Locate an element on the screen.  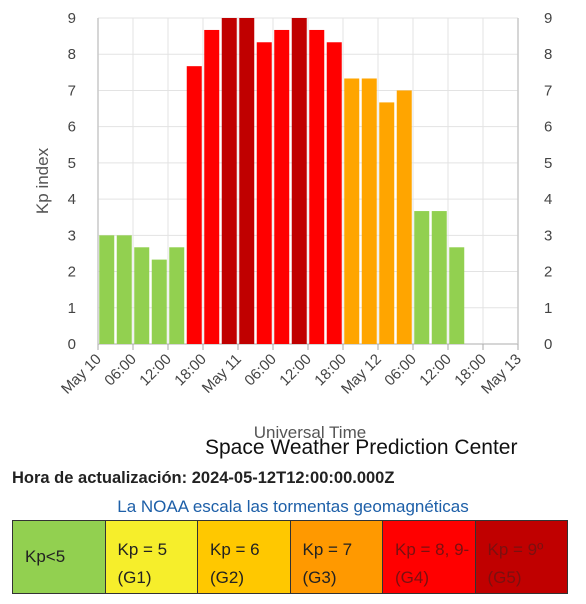
y-axis-title: Kp index is located at coordinates (42, 180).